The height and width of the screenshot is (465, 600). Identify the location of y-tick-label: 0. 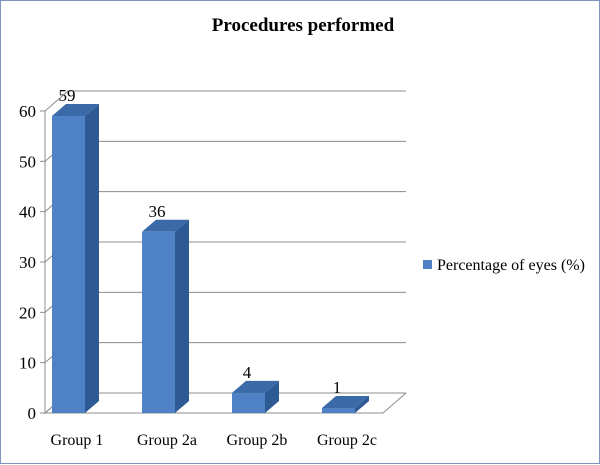
(32, 413).